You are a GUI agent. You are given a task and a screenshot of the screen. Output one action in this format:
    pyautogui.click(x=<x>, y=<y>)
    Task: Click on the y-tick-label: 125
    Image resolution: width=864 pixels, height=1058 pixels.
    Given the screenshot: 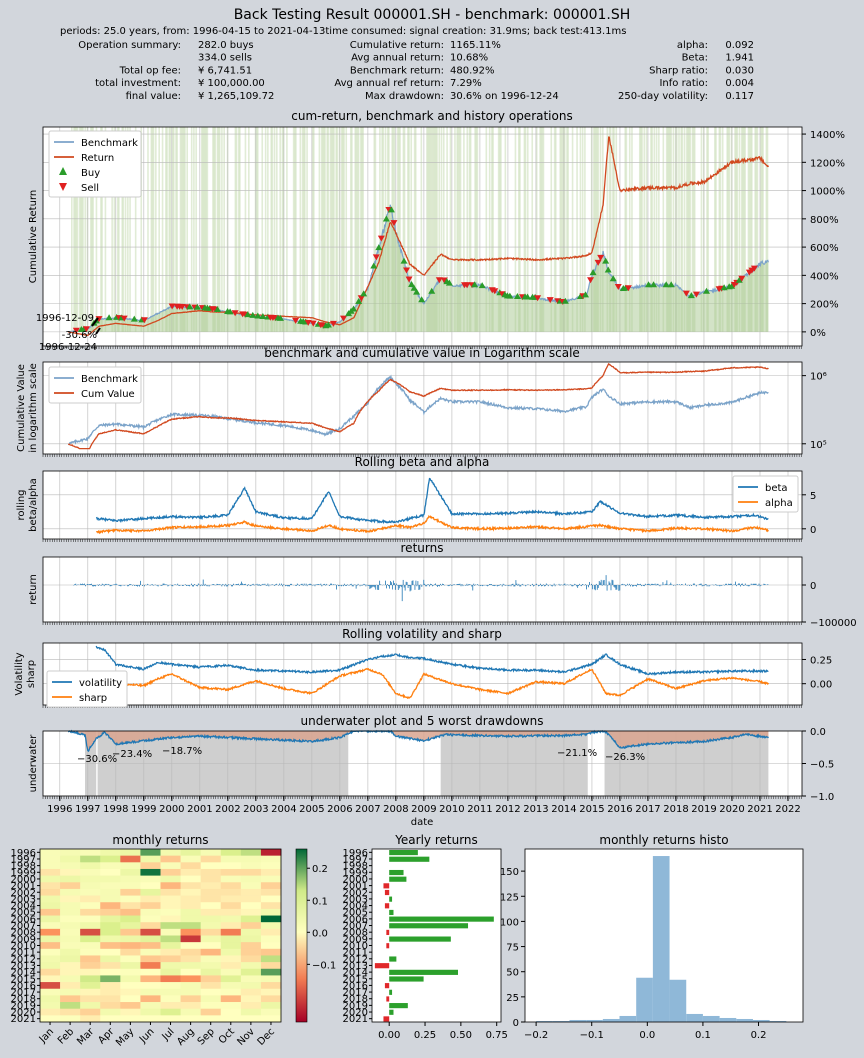 What is the action you would take?
    pyautogui.click(x=509, y=897)
    